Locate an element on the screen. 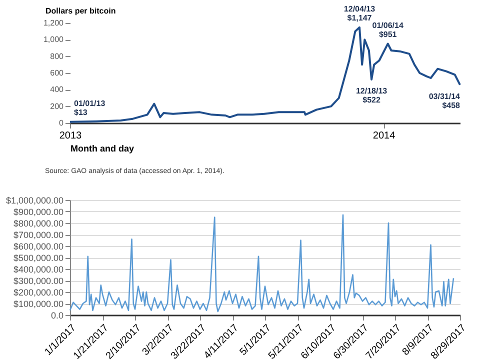 Image resolution: width=500 pixels, height=362 pixels. y-tick-label: $400,000.00 is located at coordinates (38, 269).